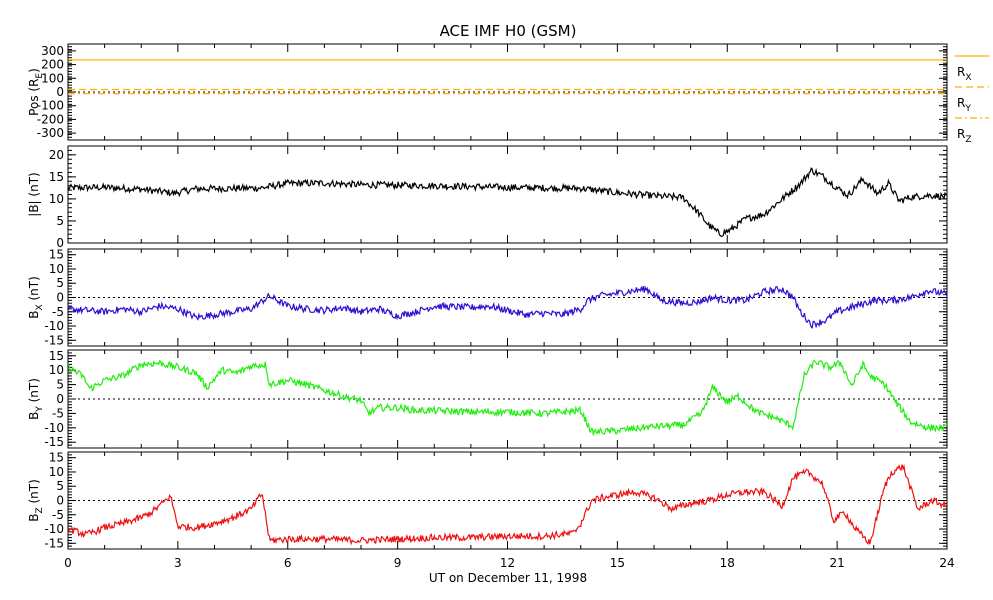  I want to click on legend-label-sub: Z, so click(968, 140).